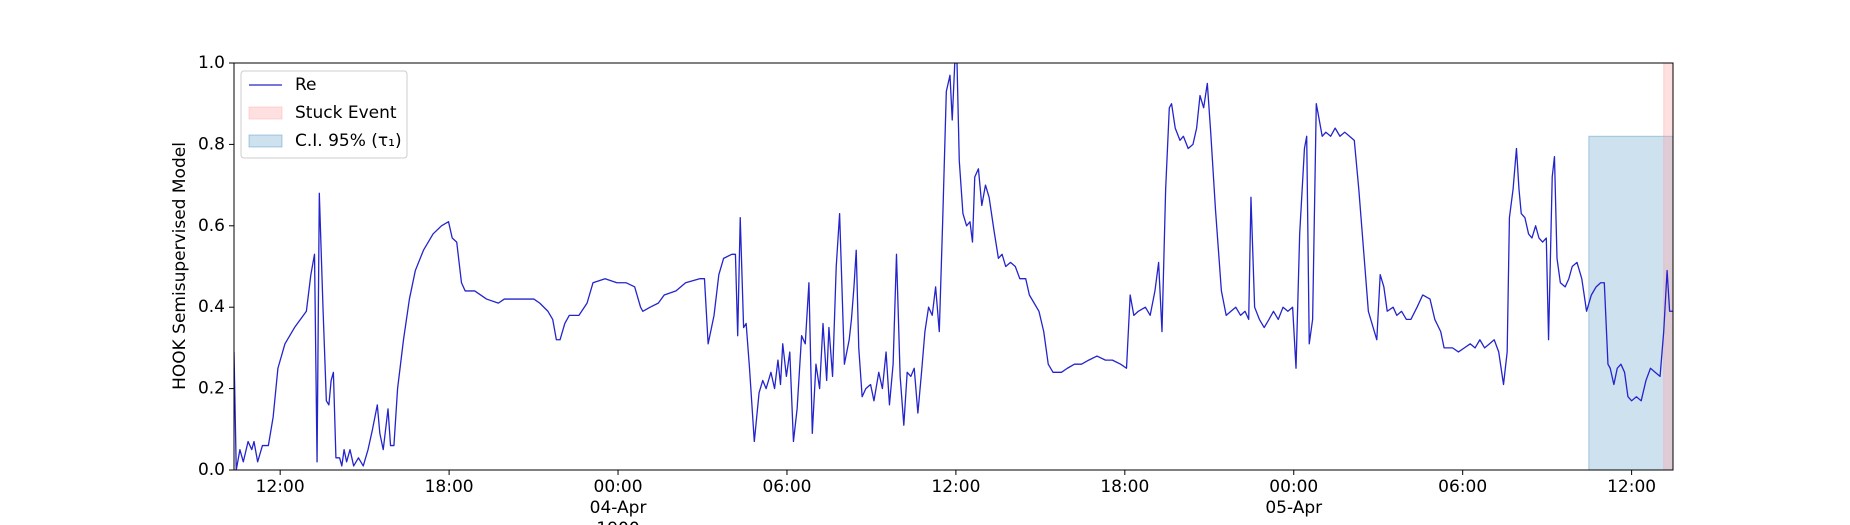  I want to click on y-tick-label: 0.0, so click(211, 470).